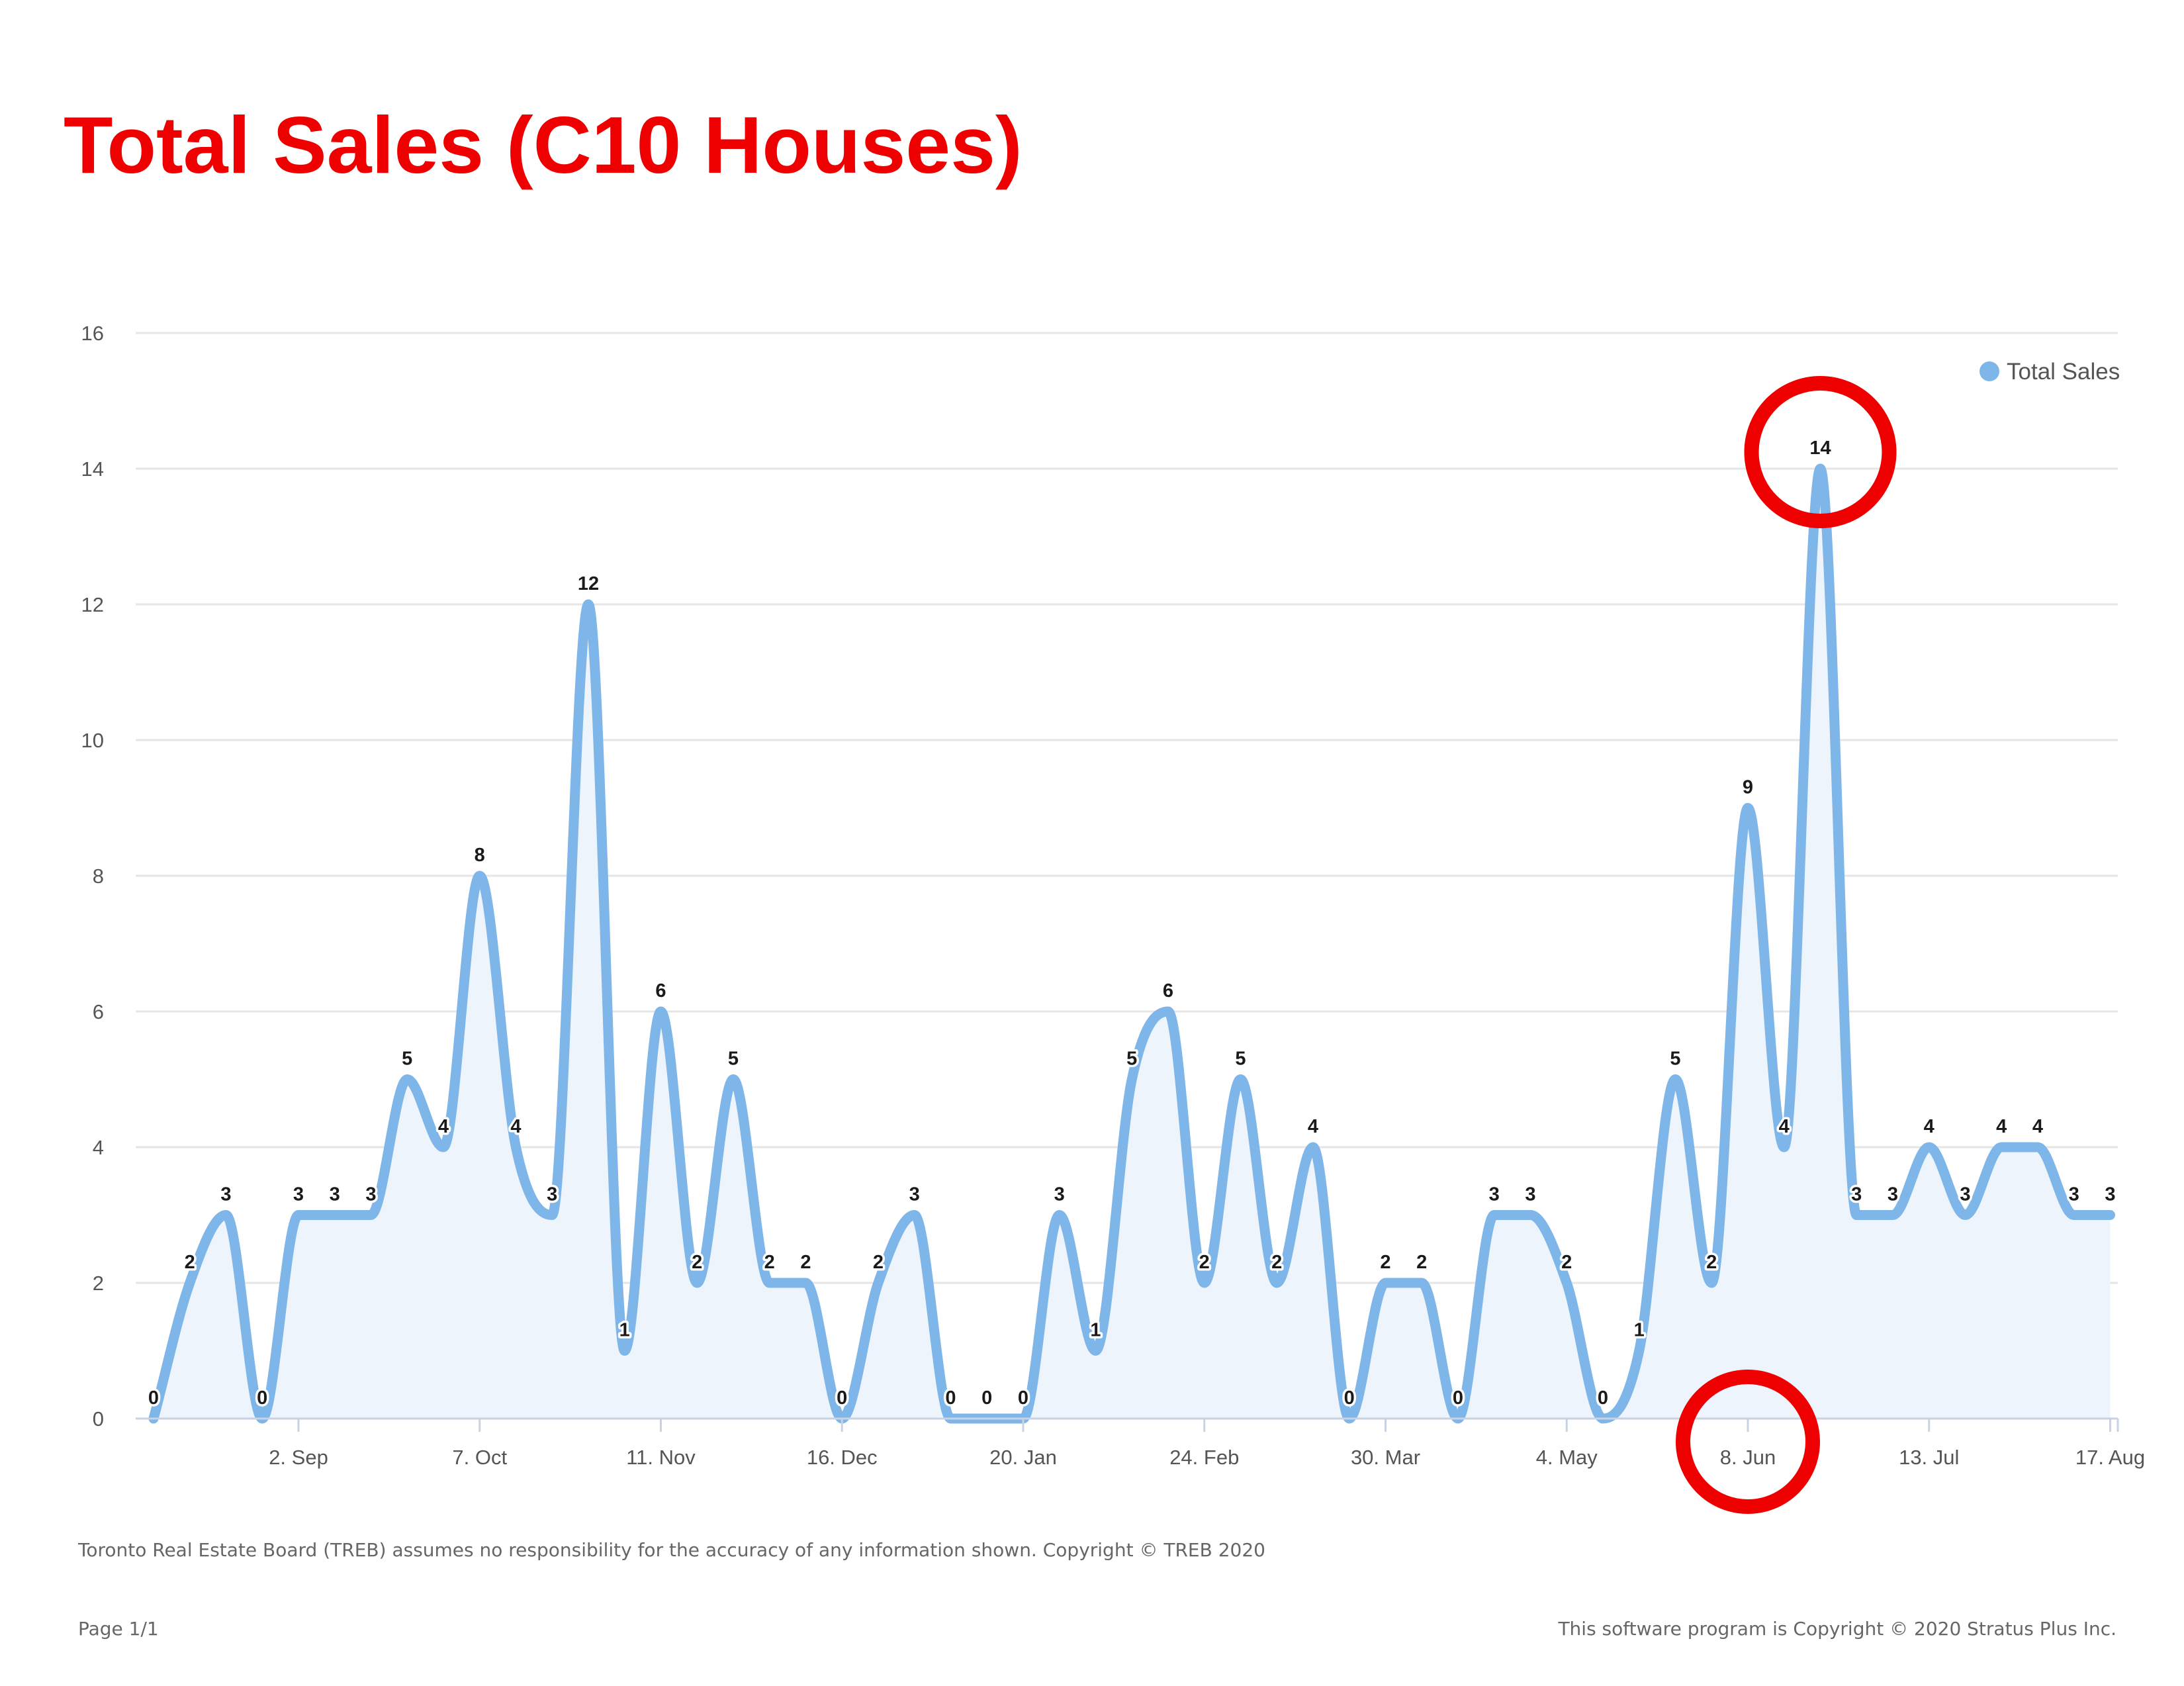  I want to click on x-tick-label: 2. Sep, so click(299, 1457).